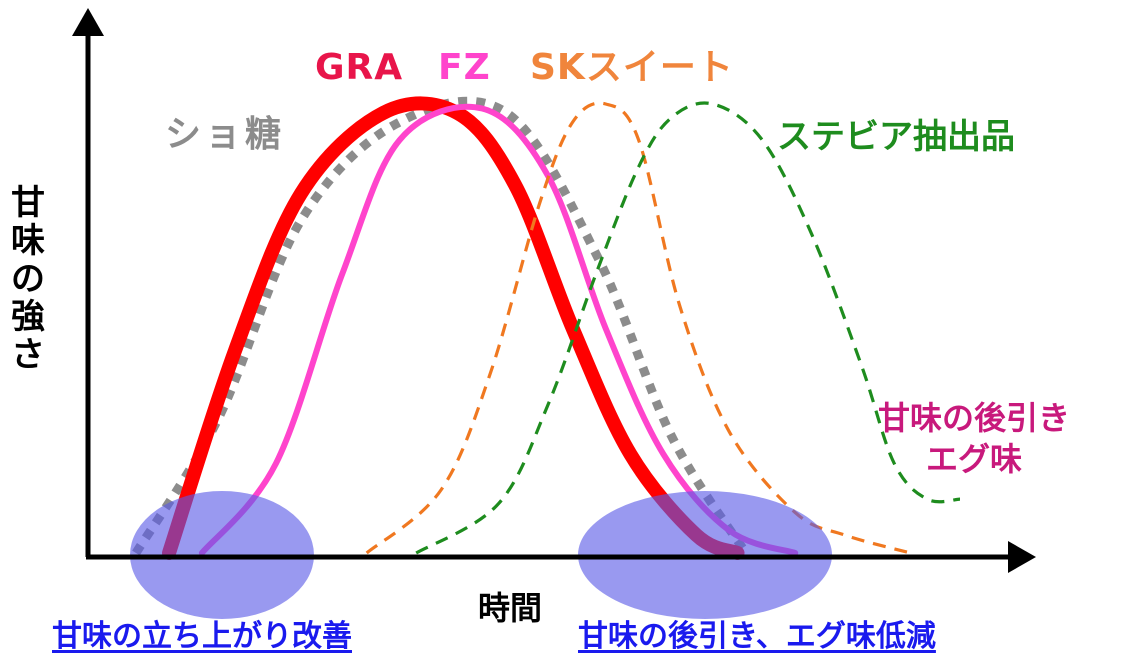 The height and width of the screenshot is (660, 1128). Describe the element at coordinates (28, 203) in the screenshot. I see `y-axis-char-1: 甘` at that location.